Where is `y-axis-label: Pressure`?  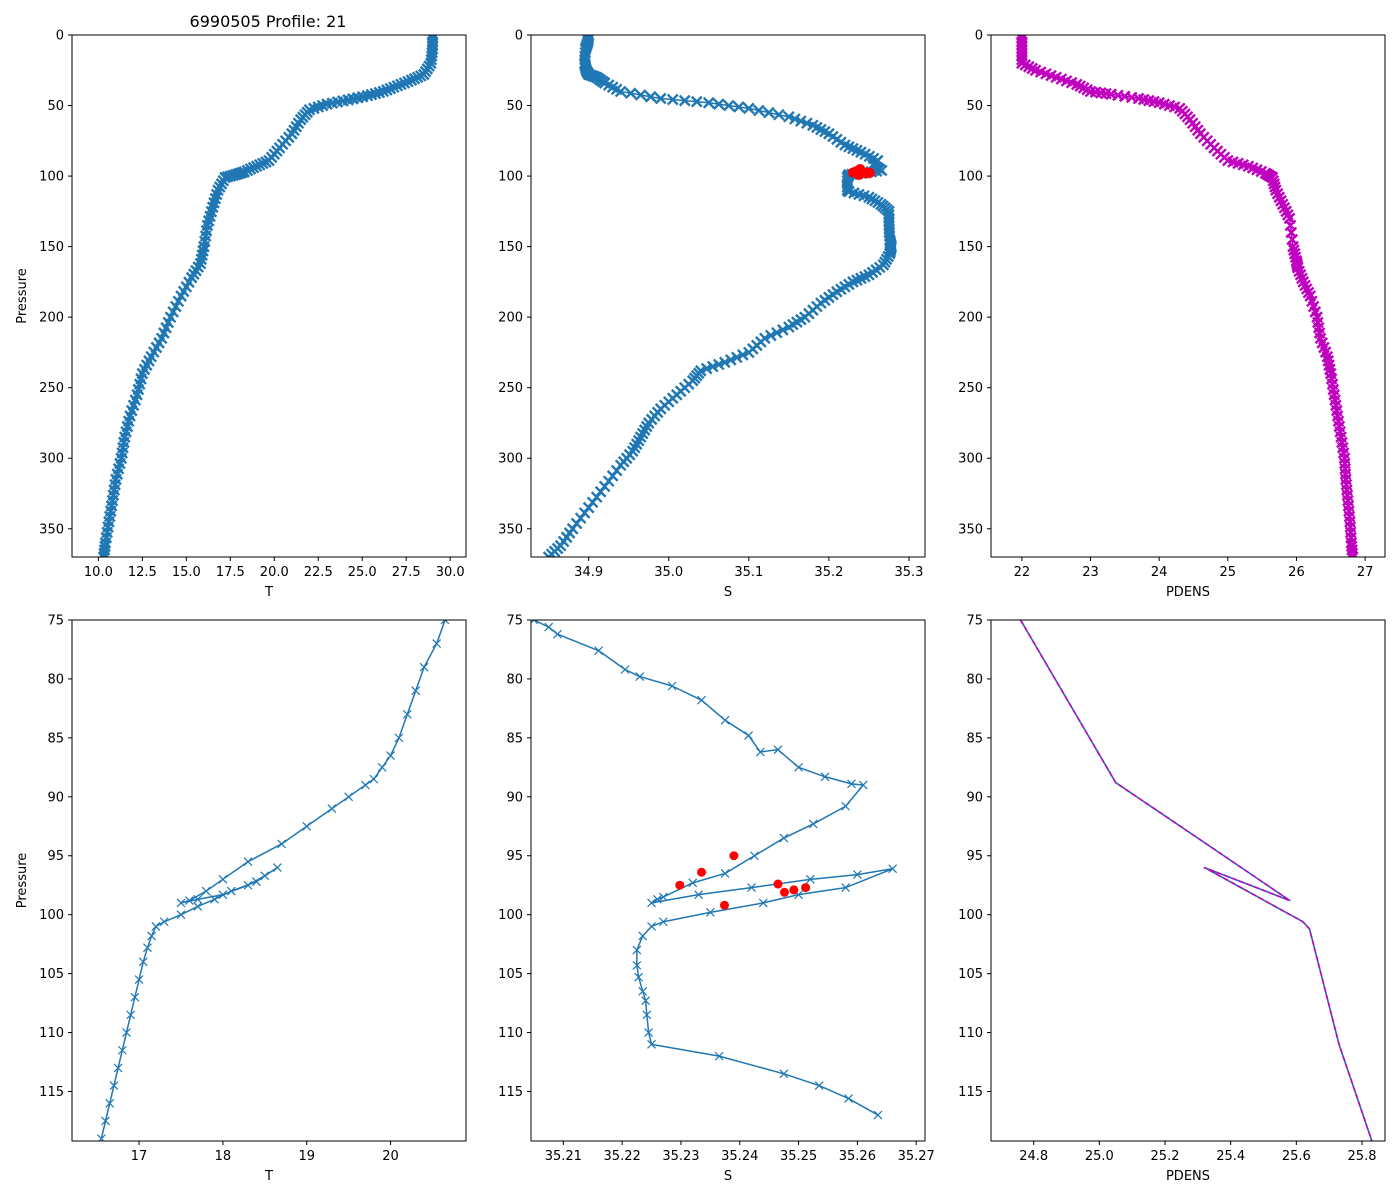 y-axis-label: Pressure is located at coordinates (22, 296).